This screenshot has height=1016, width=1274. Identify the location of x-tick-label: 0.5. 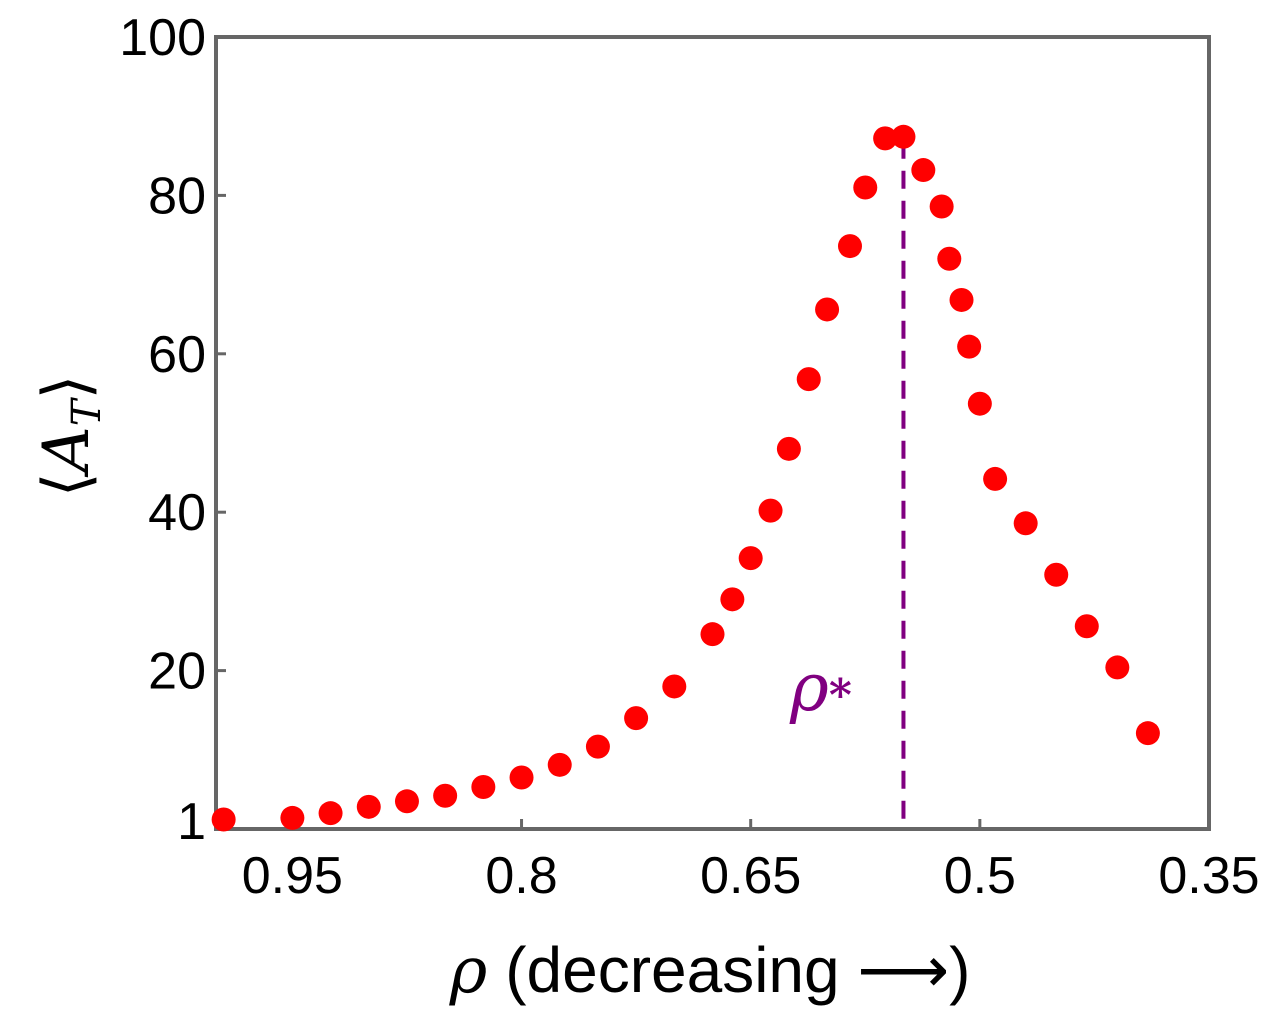
(980, 876).